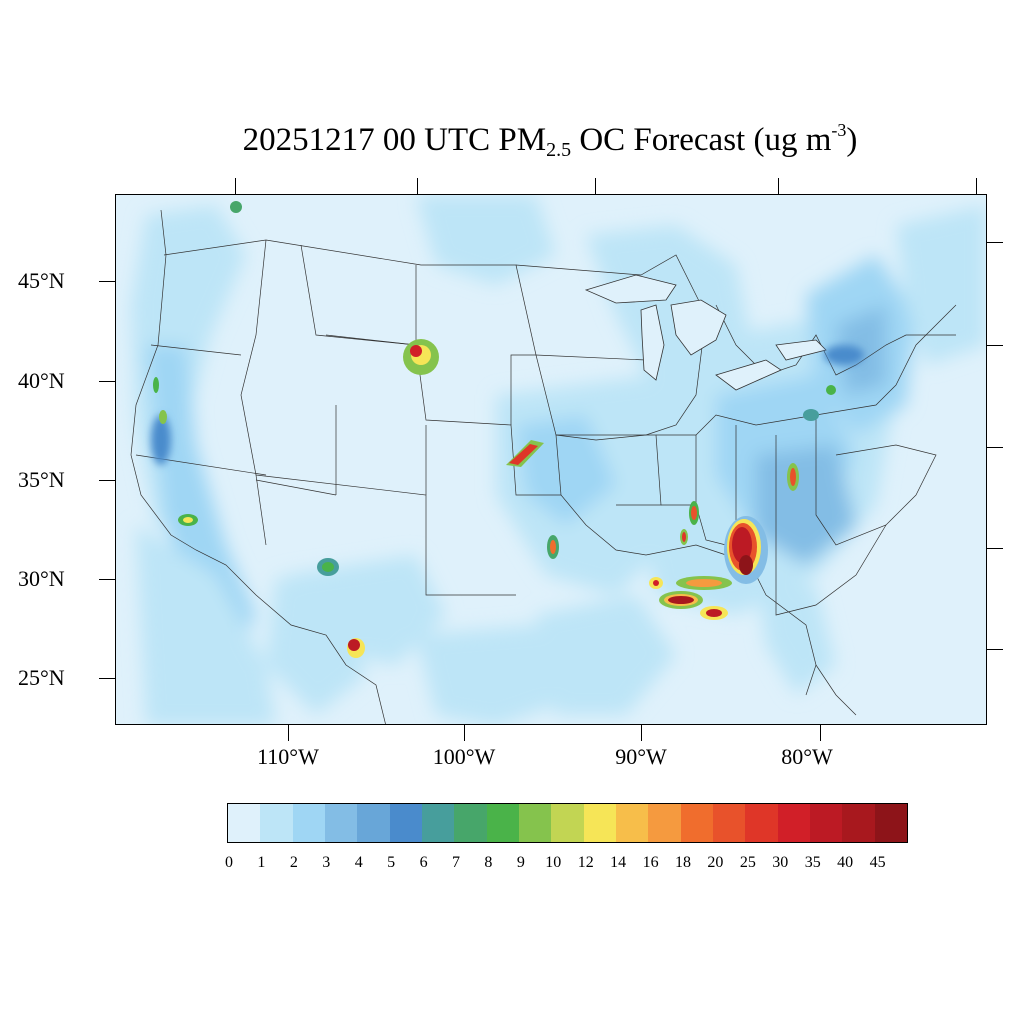  I want to click on hotspot-northern-mexico, so click(356, 648).